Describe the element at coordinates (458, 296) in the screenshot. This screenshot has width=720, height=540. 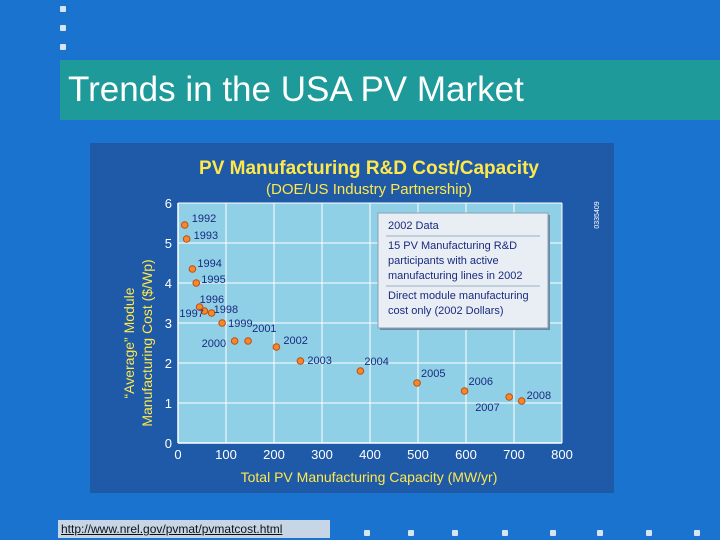
I see `annotation-line: Direct module manufacturing` at that location.